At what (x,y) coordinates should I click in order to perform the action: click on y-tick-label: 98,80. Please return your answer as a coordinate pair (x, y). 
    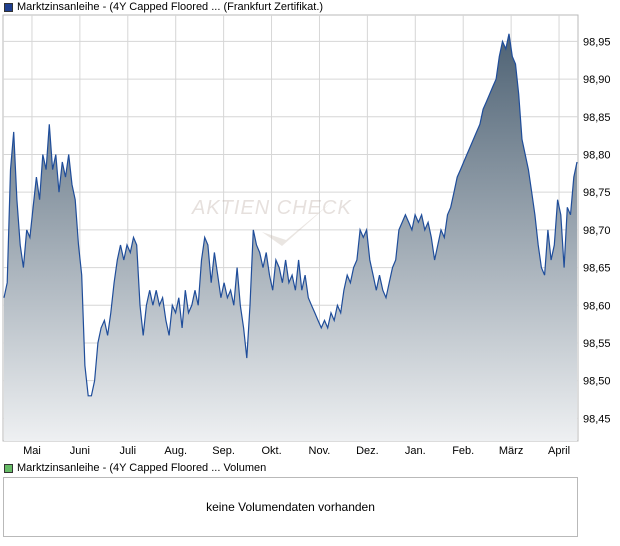
    Looking at the image, I should click on (597, 155).